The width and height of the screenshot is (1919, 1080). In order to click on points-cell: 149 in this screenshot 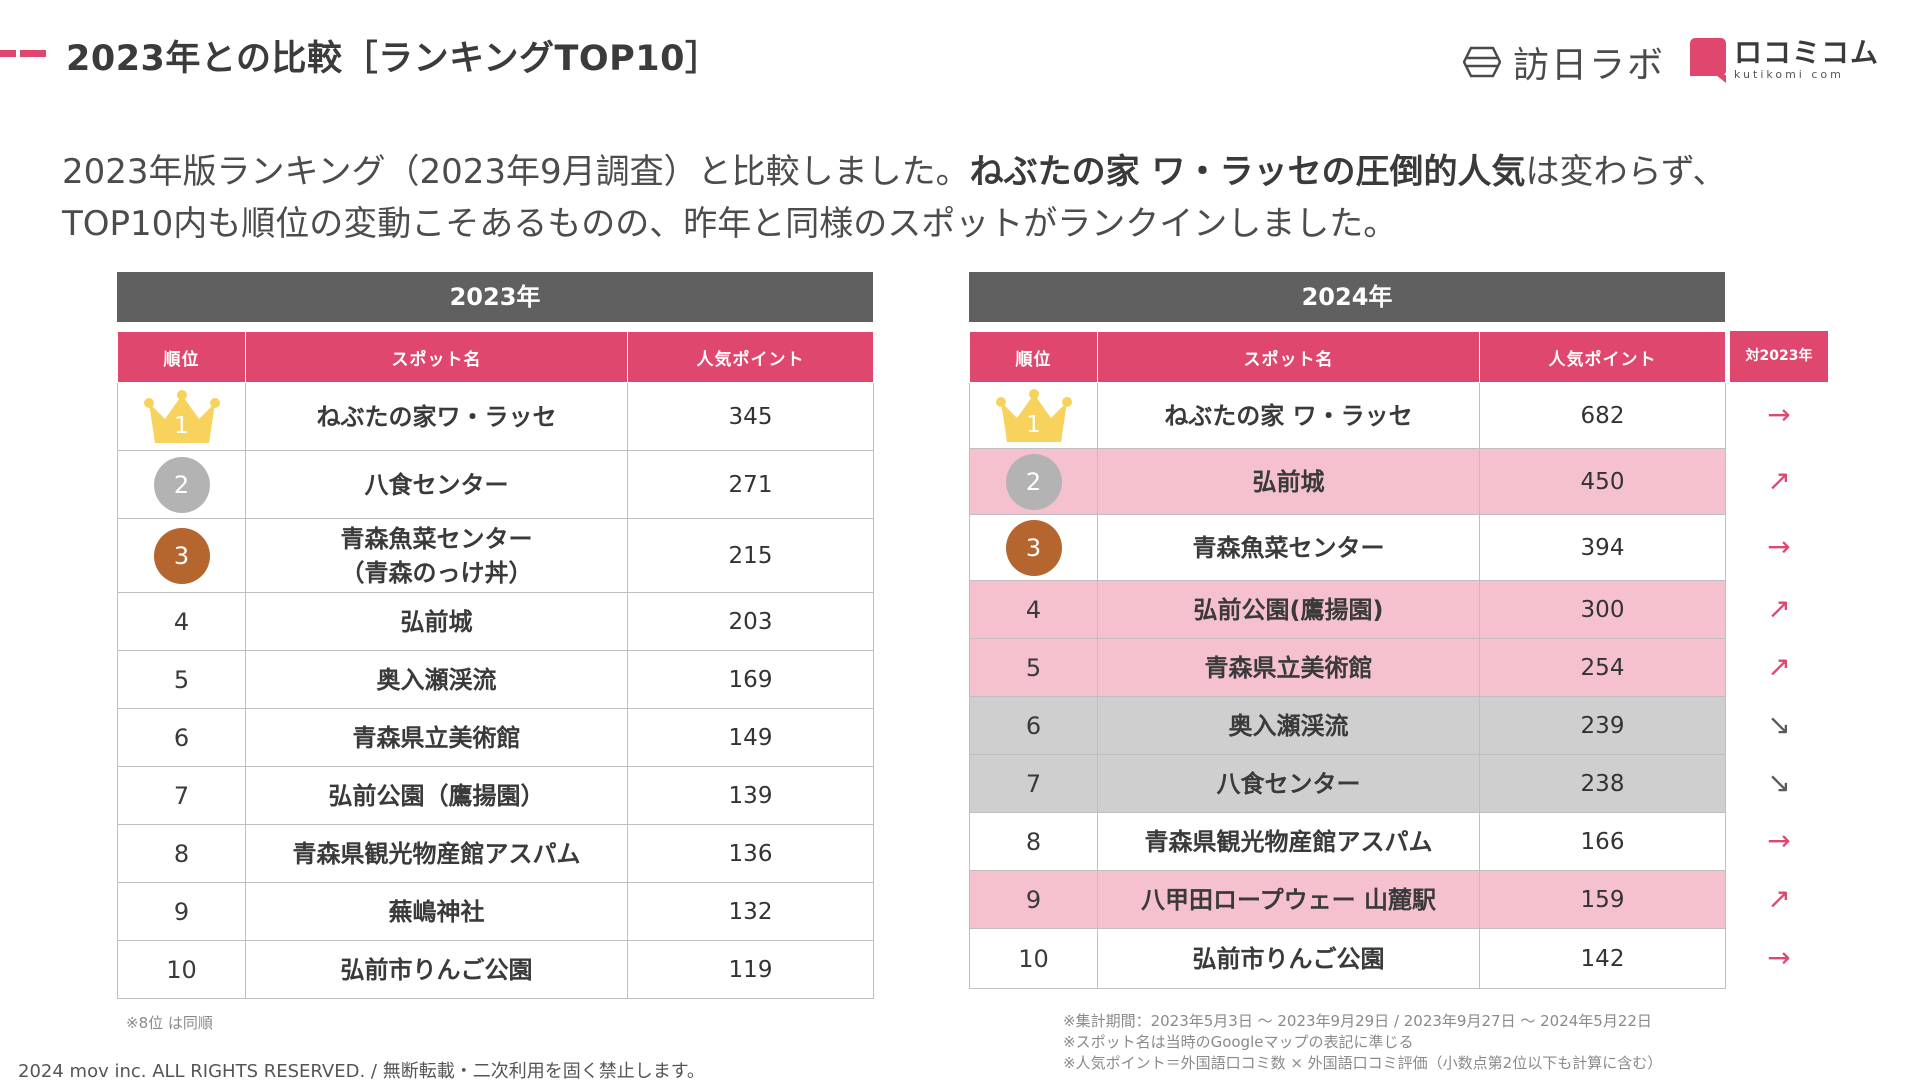, I will do `click(750, 737)`.